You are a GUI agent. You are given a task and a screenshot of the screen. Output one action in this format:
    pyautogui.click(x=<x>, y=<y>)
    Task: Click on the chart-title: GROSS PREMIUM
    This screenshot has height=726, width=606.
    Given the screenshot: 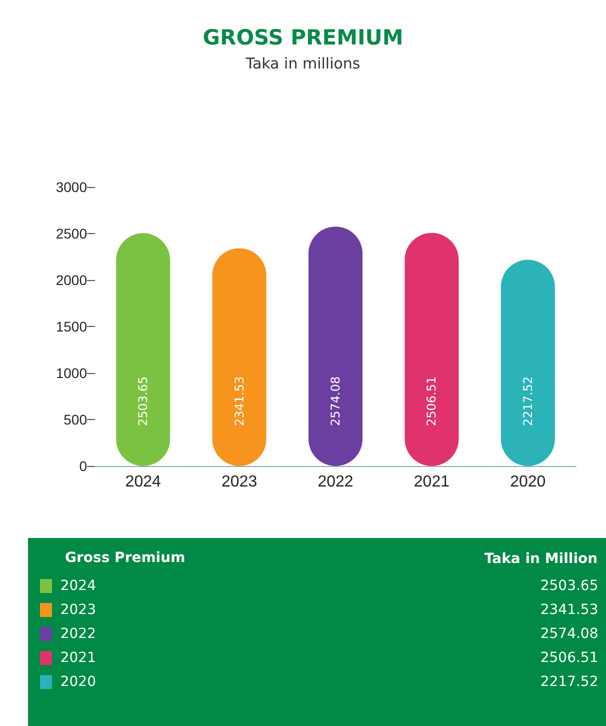 What is the action you would take?
    pyautogui.click(x=303, y=38)
    